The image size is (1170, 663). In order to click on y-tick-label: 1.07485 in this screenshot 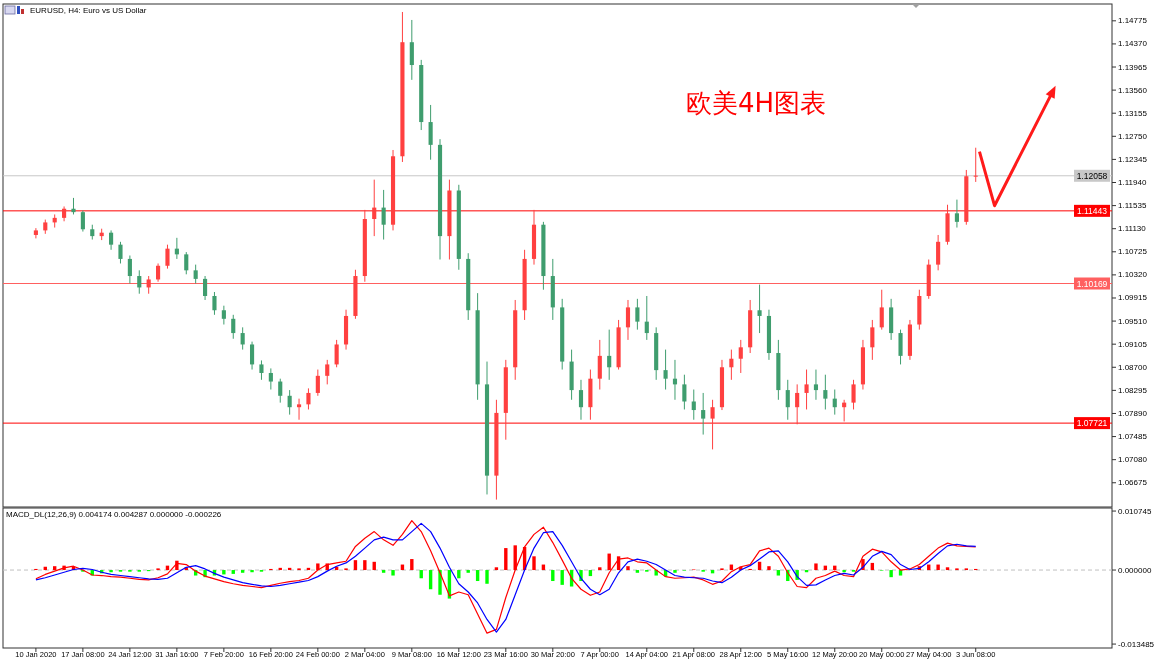, I will do `click(1133, 437)`.